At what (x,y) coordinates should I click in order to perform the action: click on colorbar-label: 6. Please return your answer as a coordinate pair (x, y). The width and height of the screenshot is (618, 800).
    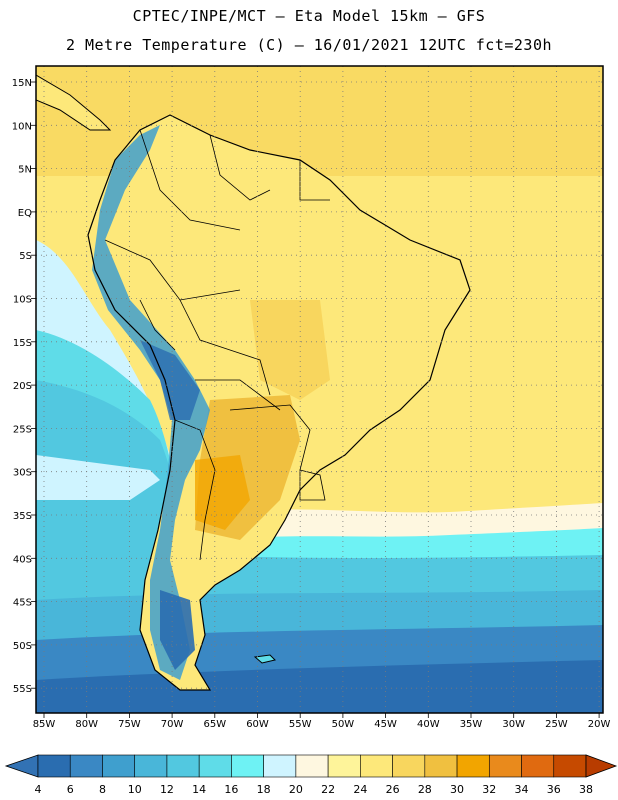
    Looking at the image, I should click on (70, 789).